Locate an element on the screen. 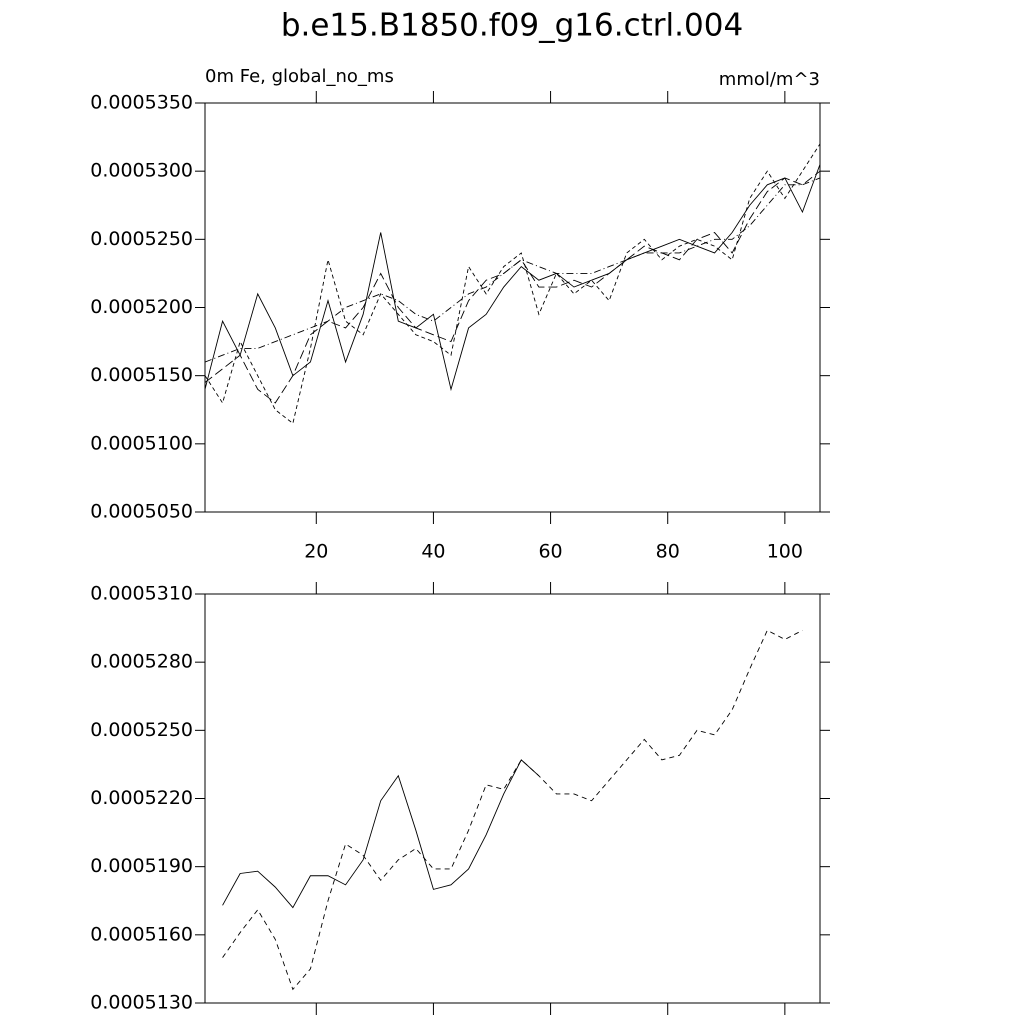 The height and width of the screenshot is (1024, 1024). y-tick-label: 0.0005190 is located at coordinates (141, 866).